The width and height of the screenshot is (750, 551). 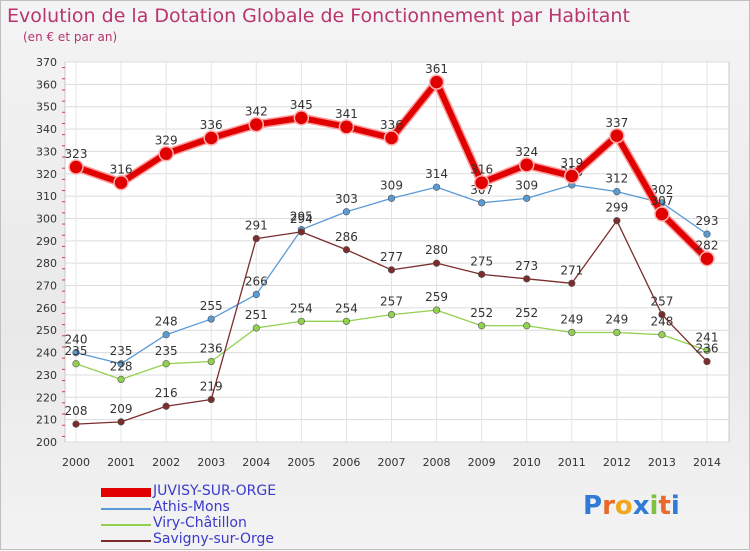 I want to click on data-label-athis-mons: 248, so click(x=166, y=322).